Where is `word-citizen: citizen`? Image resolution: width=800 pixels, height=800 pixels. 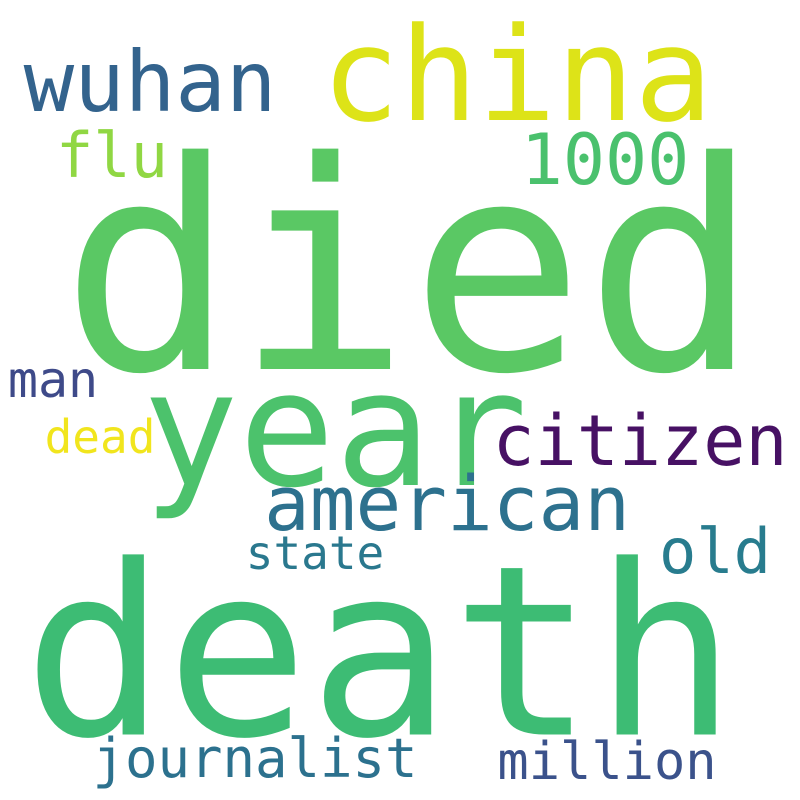 word-citizen: citizen is located at coordinates (640, 441).